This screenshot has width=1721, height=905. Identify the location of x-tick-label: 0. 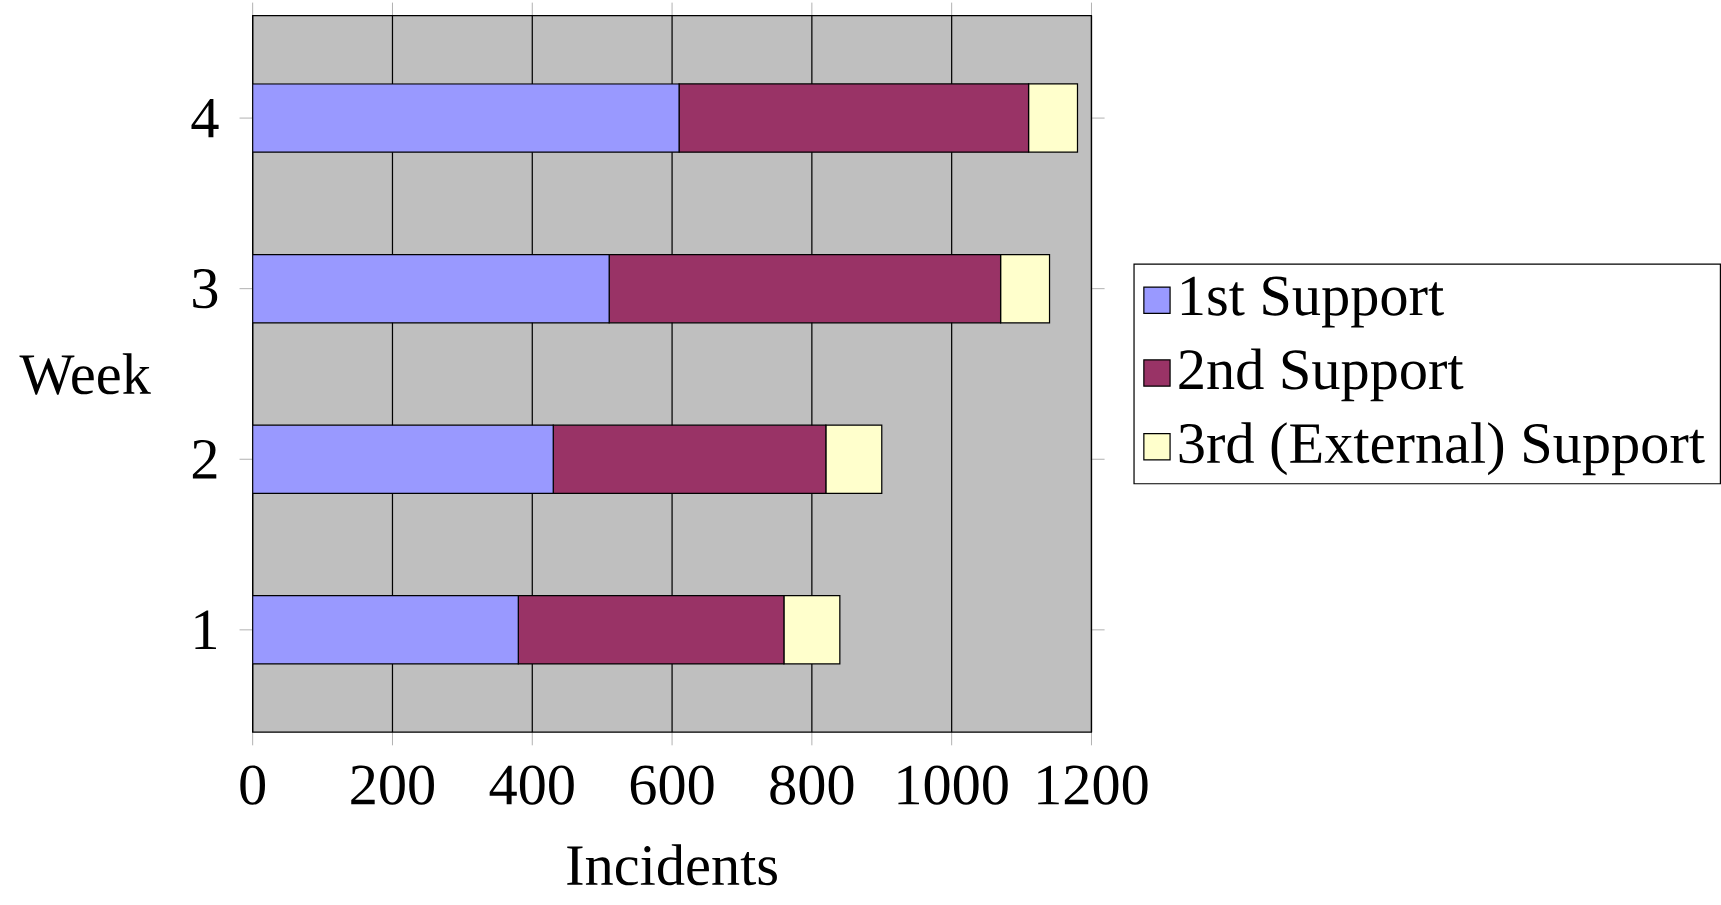
(253, 785).